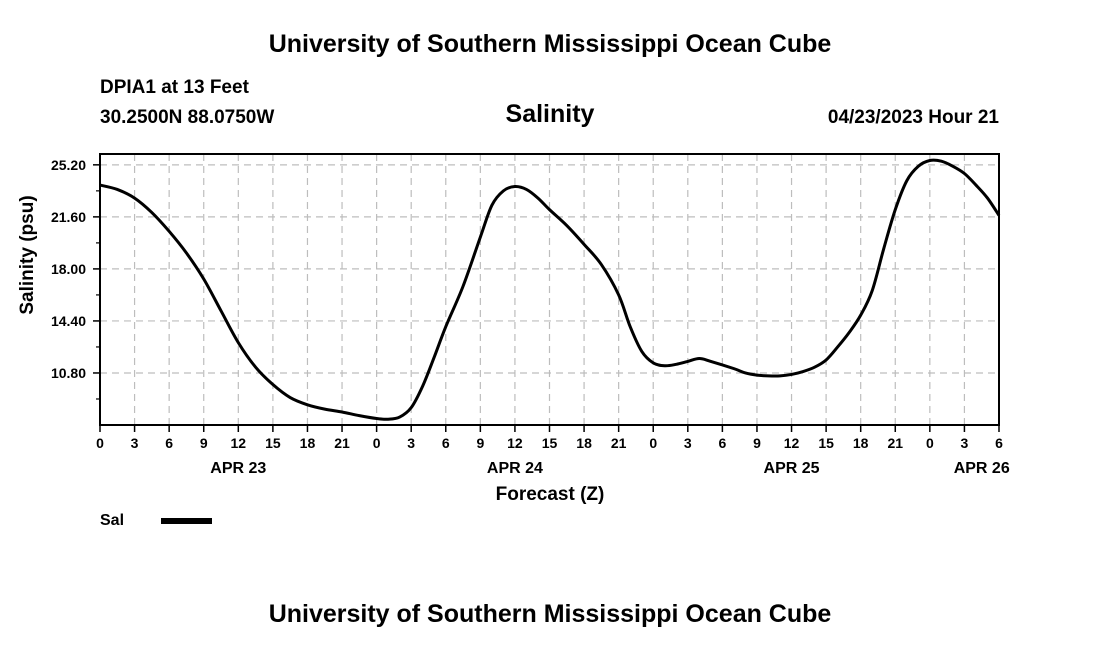 The image size is (1100, 650). What do you see at coordinates (27, 254) in the screenshot?
I see `y-axis-label: Salinity (psu)` at bounding box center [27, 254].